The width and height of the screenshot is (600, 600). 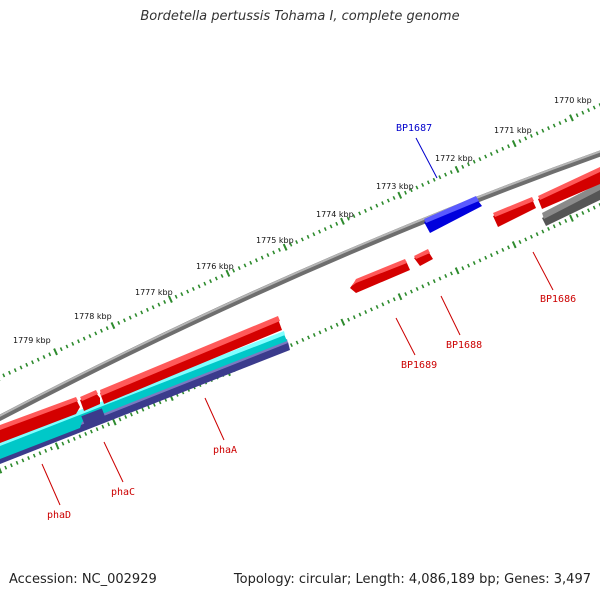 What do you see at coordinates (419, 365) in the screenshot?
I see `gene-label-BP1689: BP1689` at bounding box center [419, 365].